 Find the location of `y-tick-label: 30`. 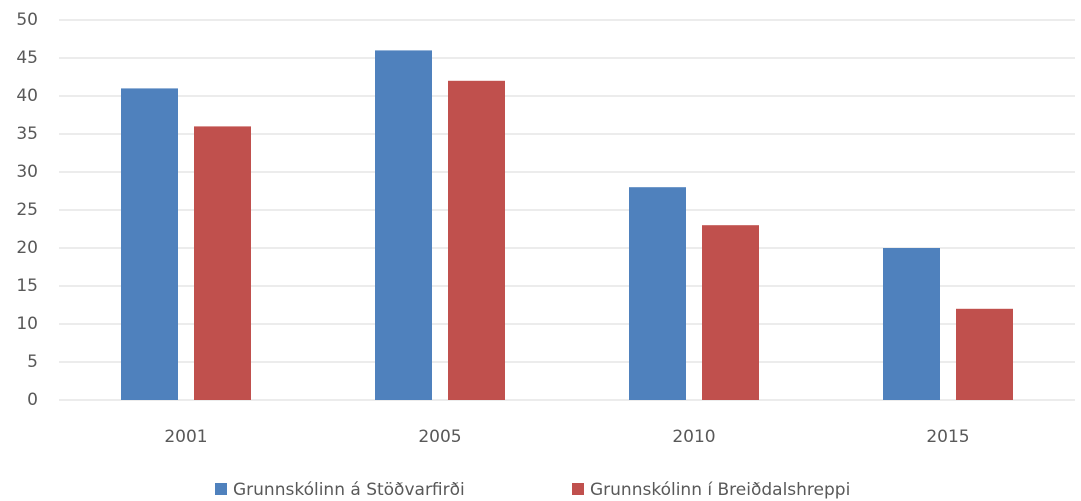

y-tick-label: 30 is located at coordinates (27, 172).